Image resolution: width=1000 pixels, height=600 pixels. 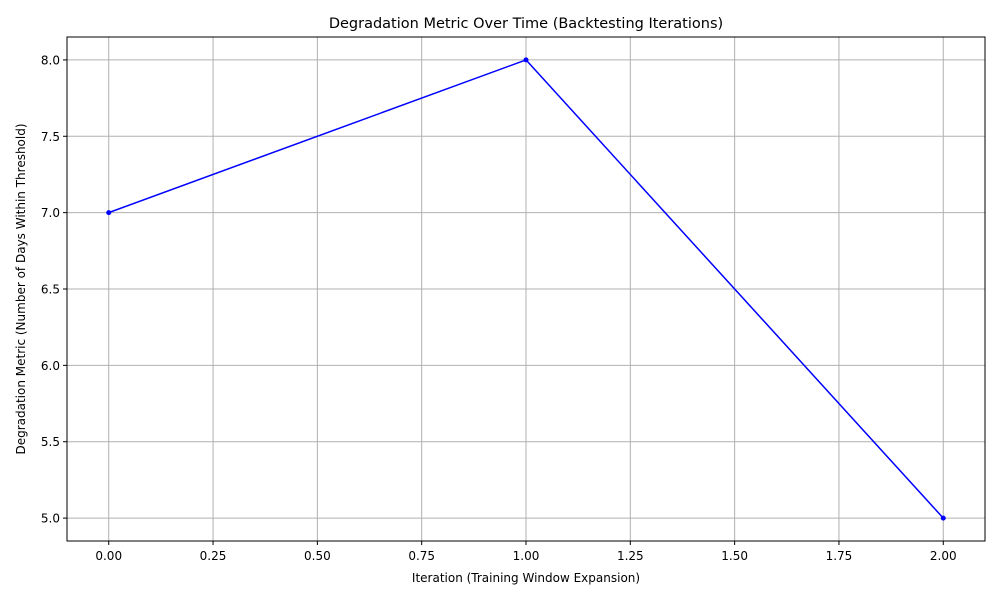 I want to click on x-tick-label: 0.25, so click(x=213, y=556).